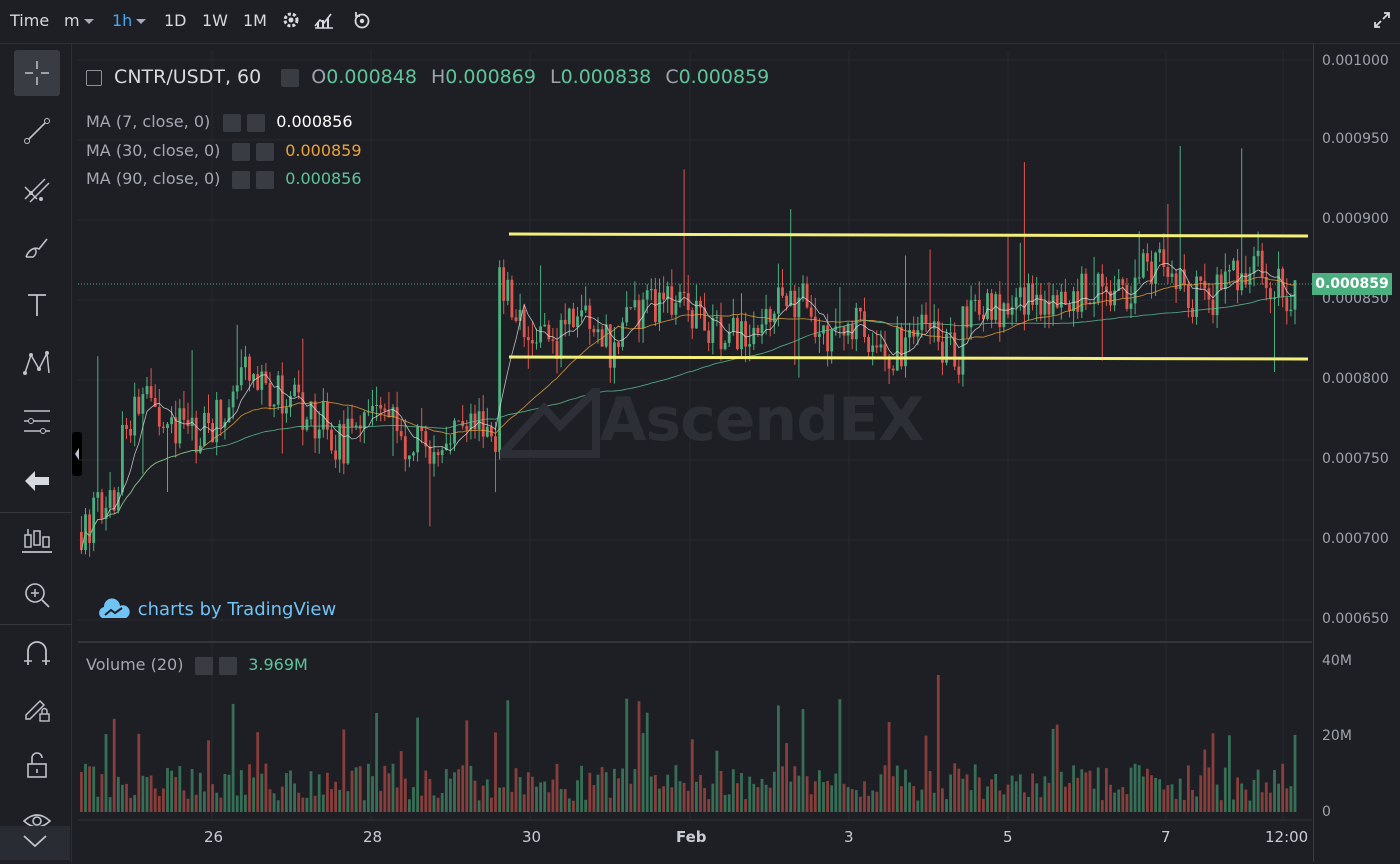  Describe the element at coordinates (37, 73) in the screenshot. I see `crosshair-icon` at that location.